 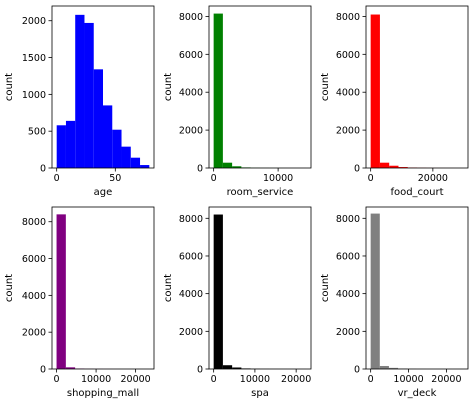 What do you see at coordinates (37, 132) in the screenshot?
I see `y-tick-label: 500` at bounding box center [37, 132].